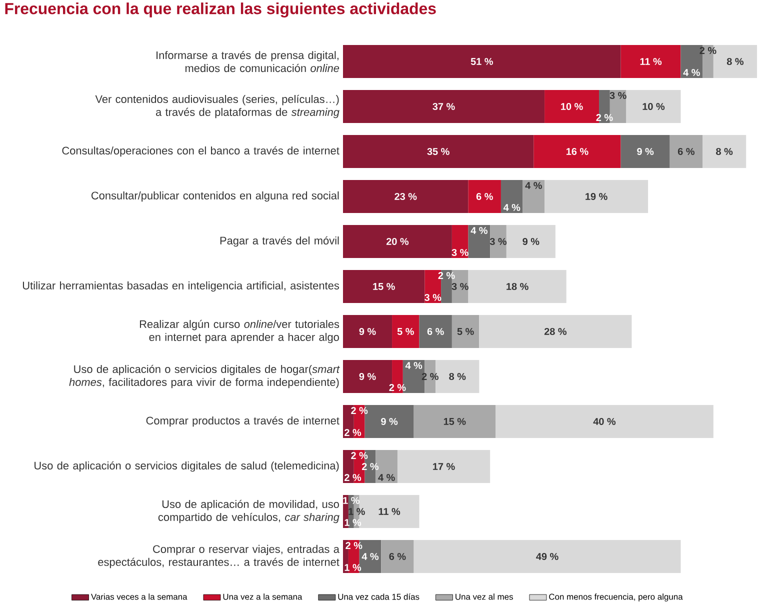  Describe the element at coordinates (220, 10) in the screenshot. I see `chart-title: Frecuencia con la que realizan las siguientes actividades` at that location.